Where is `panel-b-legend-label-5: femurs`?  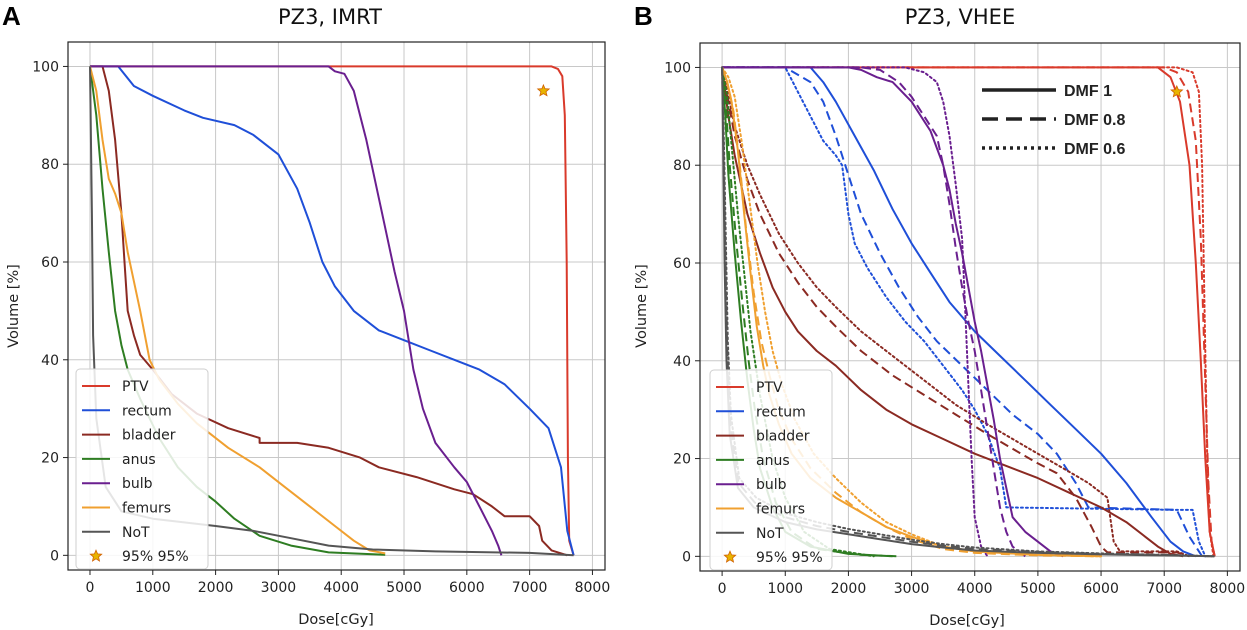 panel-b-legend-label-5: femurs is located at coordinates (780, 510).